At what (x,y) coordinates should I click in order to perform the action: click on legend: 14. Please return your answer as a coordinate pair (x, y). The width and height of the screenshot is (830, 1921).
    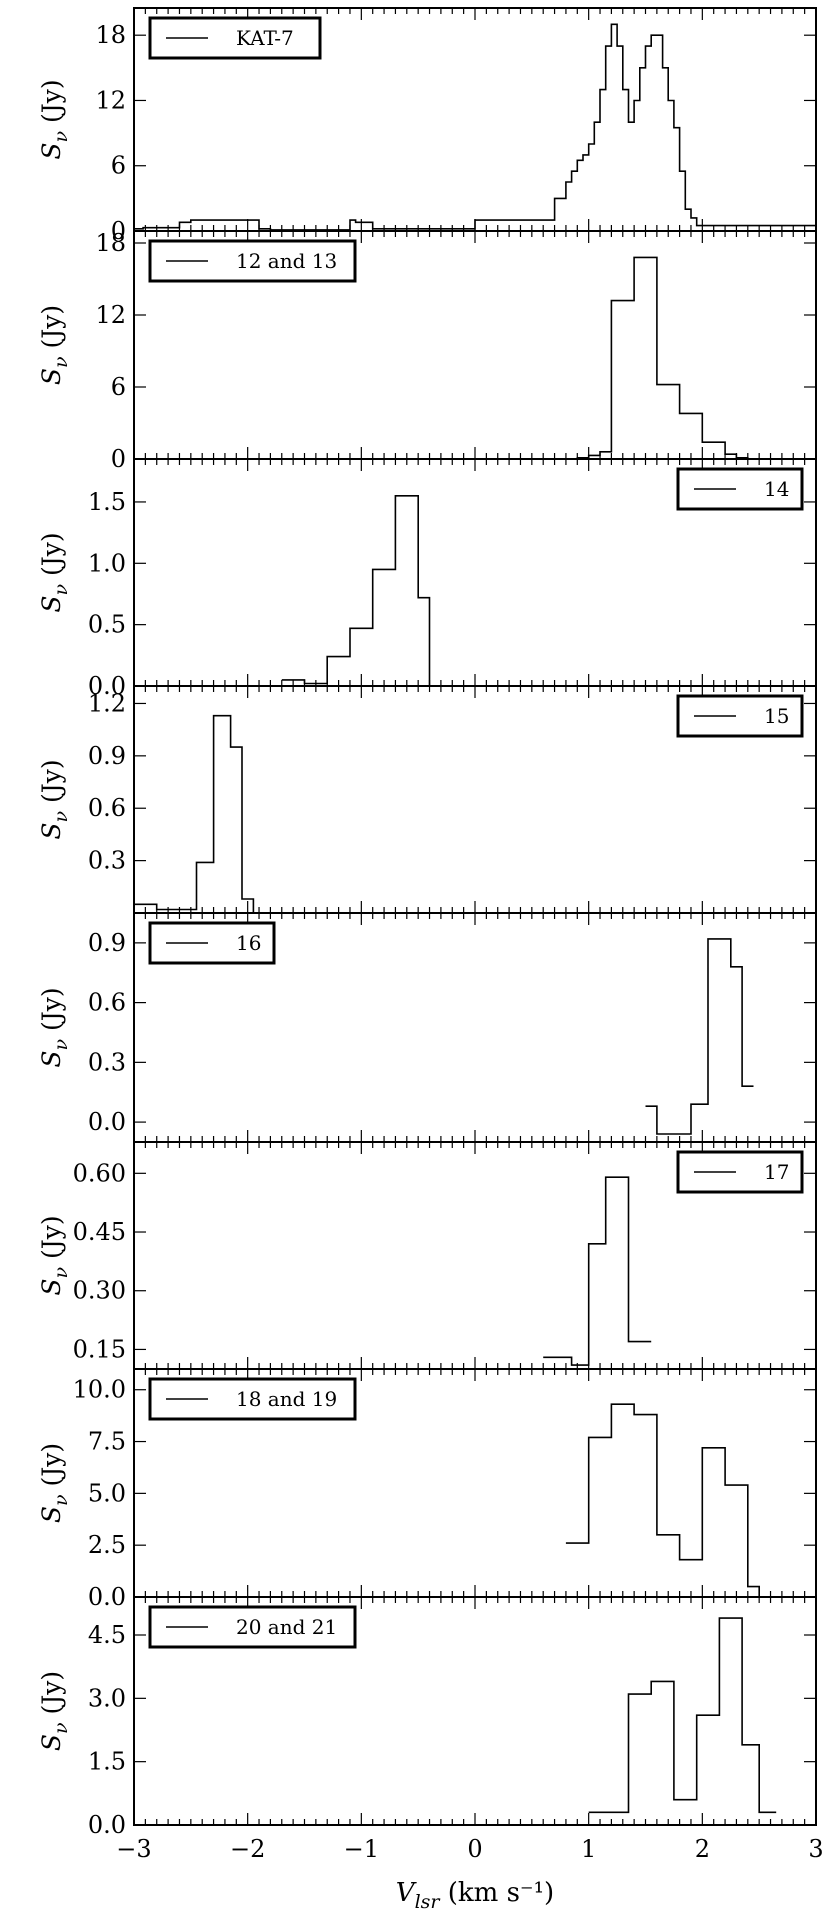
    Looking at the image, I should click on (740, 489).